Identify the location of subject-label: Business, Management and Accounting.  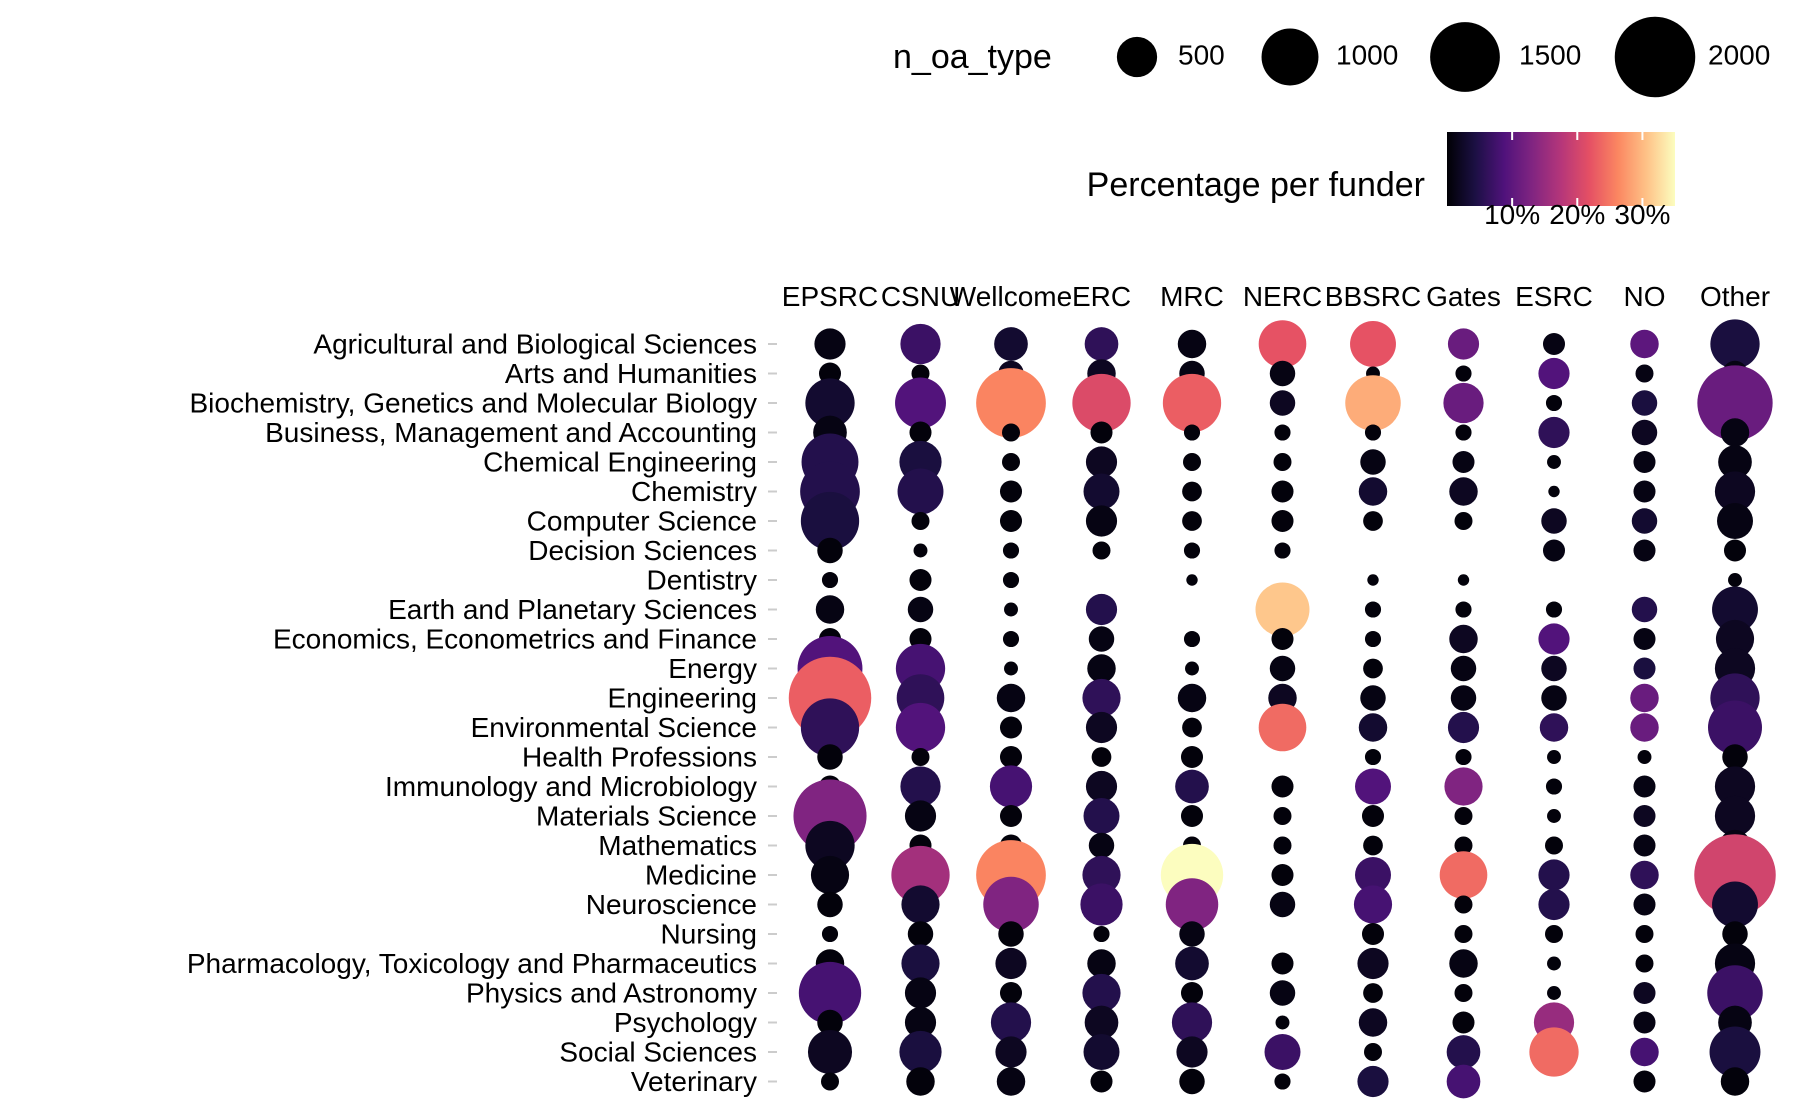
(511, 432).